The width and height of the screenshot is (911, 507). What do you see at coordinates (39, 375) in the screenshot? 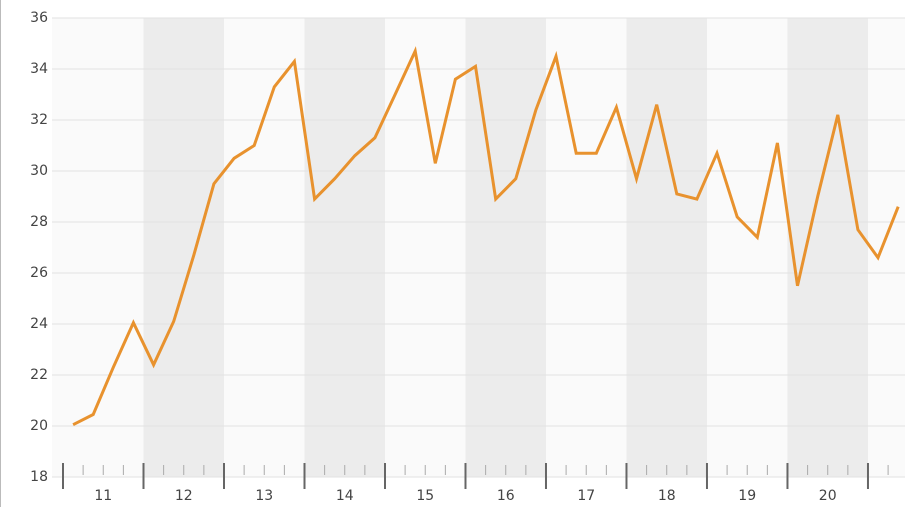
I see `y-tick-label: 22` at bounding box center [39, 375].